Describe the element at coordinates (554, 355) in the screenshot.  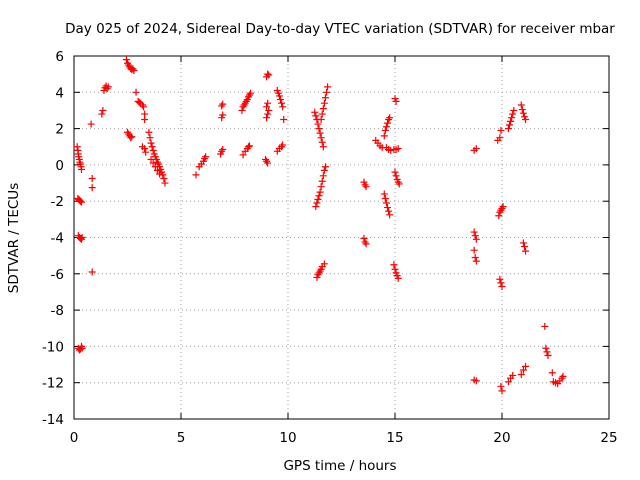
I see `series-pass-s` at that location.